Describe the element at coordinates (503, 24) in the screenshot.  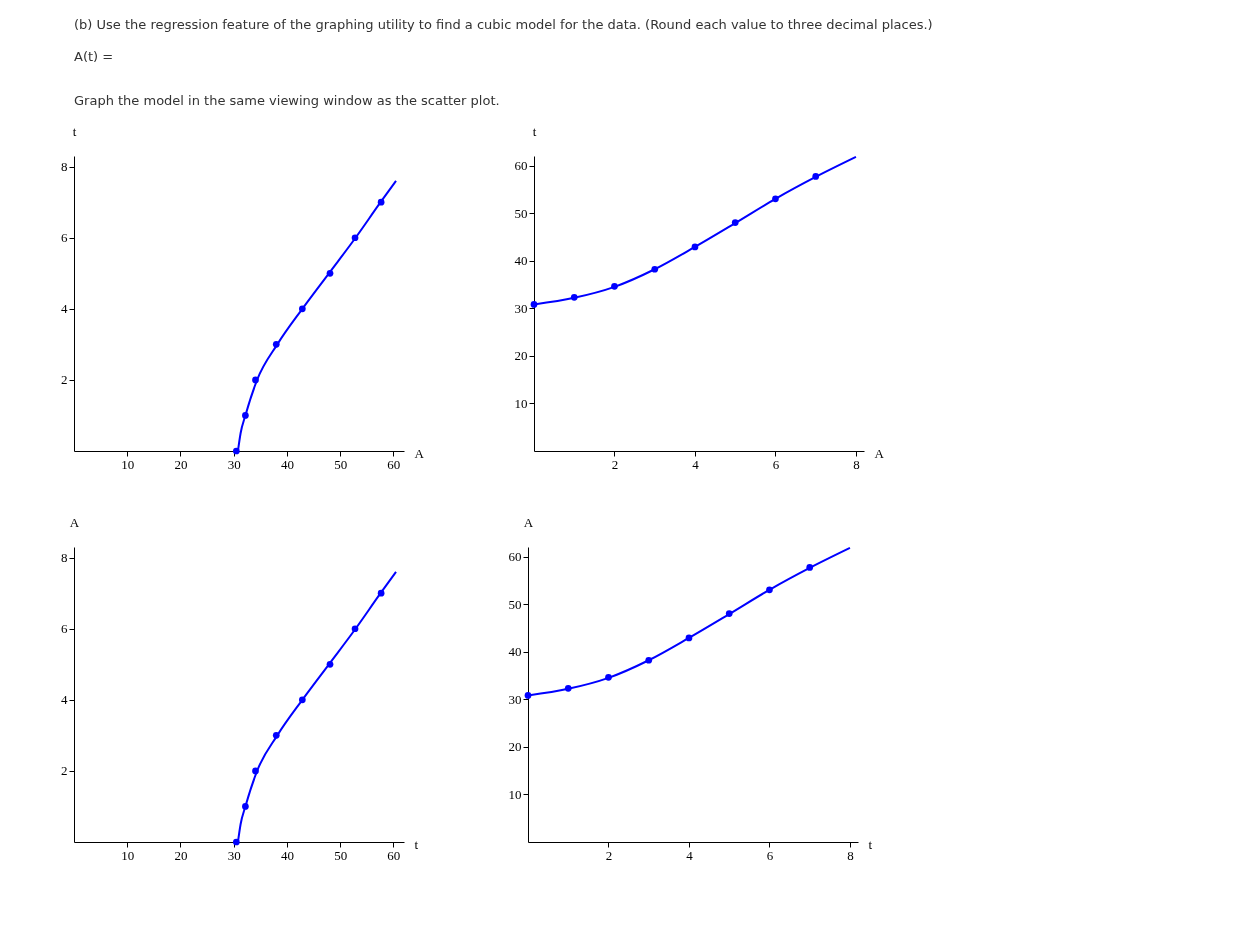
I see `text: (b) Use the regression feature of the graphing utility to find a cubic model for the data. (Round each value to three decimal places.)` at that location.